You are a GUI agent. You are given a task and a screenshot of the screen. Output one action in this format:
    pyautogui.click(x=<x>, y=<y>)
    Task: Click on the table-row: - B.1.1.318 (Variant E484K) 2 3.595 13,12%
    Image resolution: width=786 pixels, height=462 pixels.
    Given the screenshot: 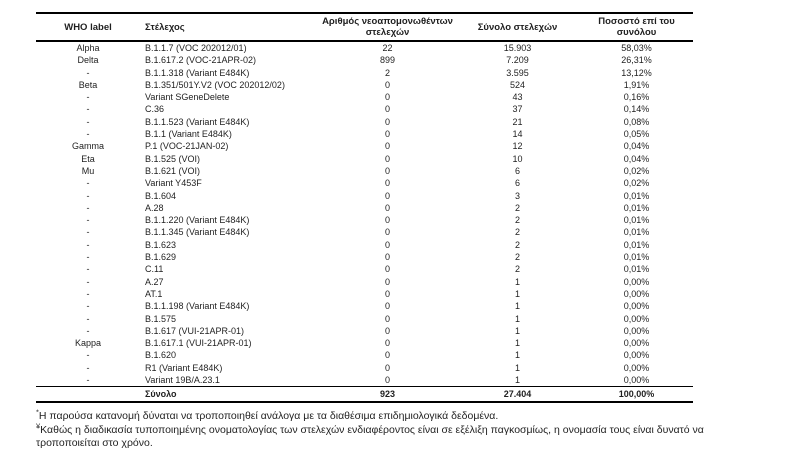 What is the action you would take?
    pyautogui.click(x=364, y=73)
    